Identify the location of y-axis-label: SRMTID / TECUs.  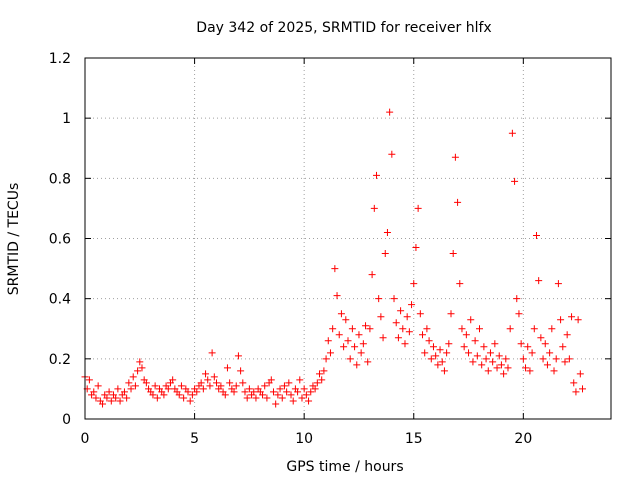
(14, 239).